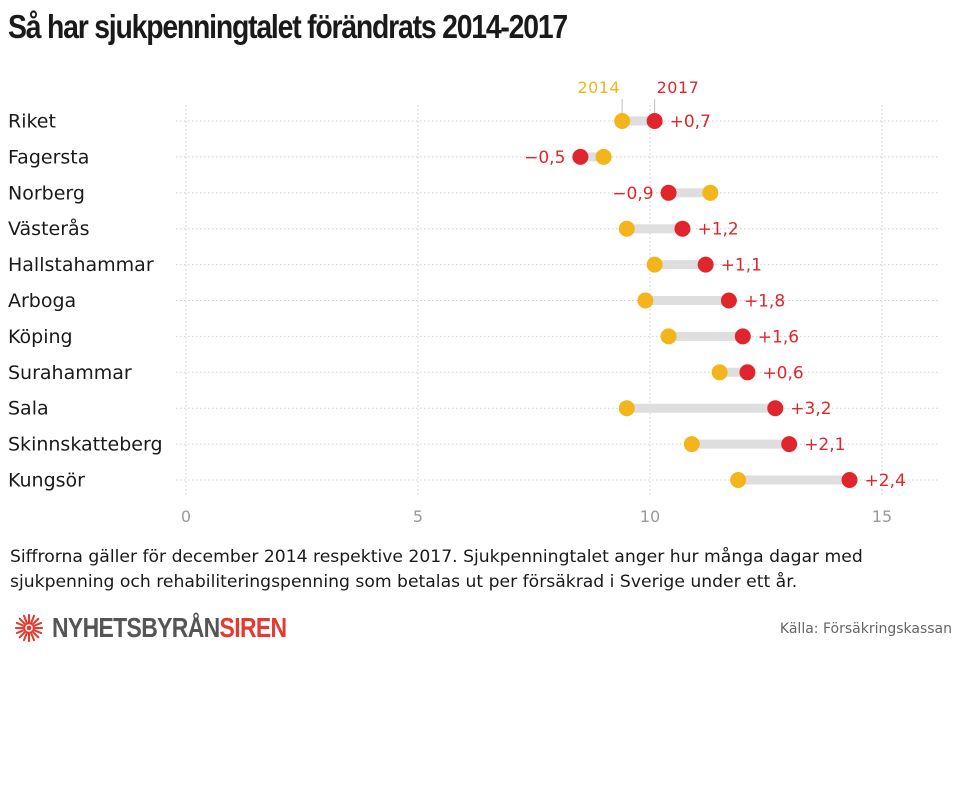  Describe the element at coordinates (48, 157) in the screenshot. I see `category-label: Fagersta` at that location.